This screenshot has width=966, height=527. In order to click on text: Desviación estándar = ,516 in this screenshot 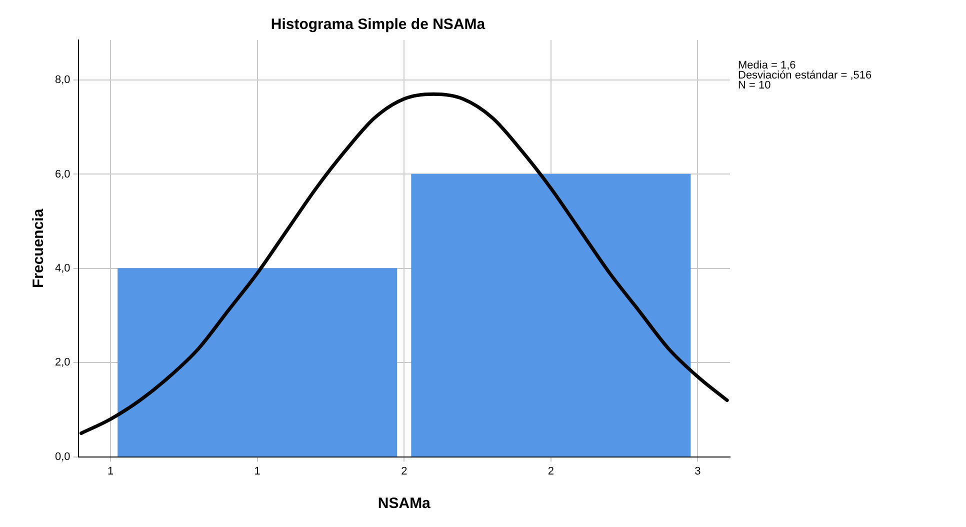, I will do `click(805, 76)`.